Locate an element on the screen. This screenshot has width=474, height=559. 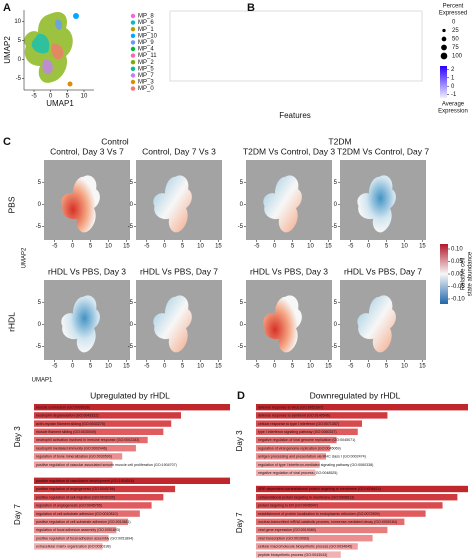
bar-label: defense response to virus (GO:0051607) is located at coordinates (290, 407).